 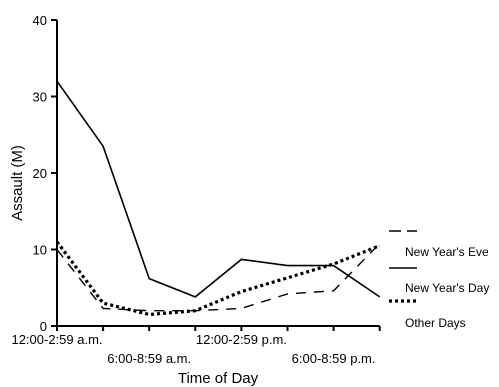 I want to click on y-axis-title: Assault (M), so click(x=17, y=183).